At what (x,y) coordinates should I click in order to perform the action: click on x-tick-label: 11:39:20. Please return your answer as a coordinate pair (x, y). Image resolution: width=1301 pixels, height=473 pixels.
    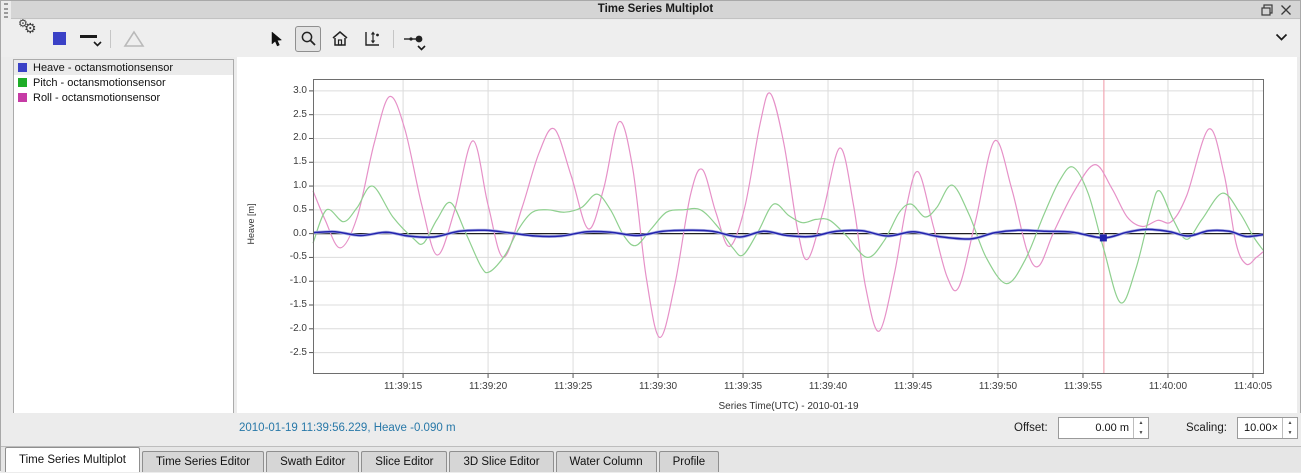
    Looking at the image, I should click on (488, 386).